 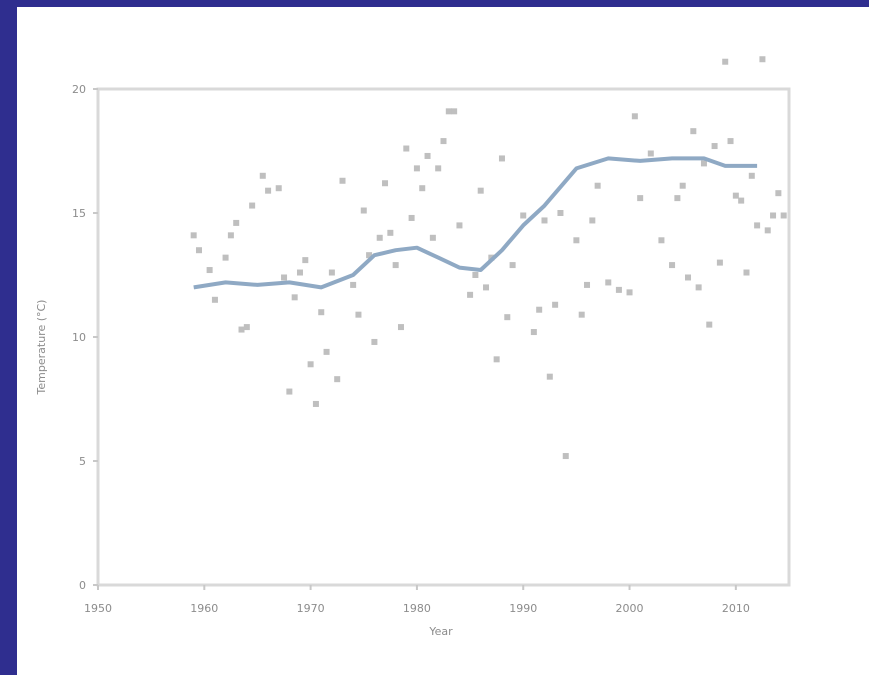 I want to click on x-tick-label: 1980, so click(x=417, y=608).